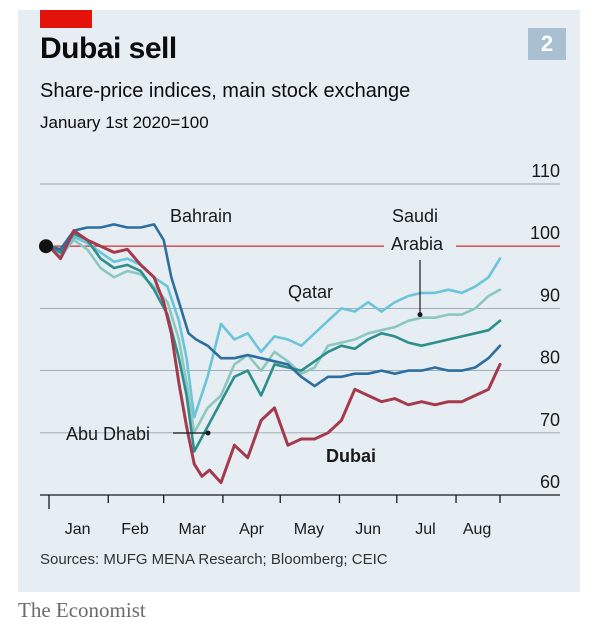 The image size is (594, 628). I want to click on y-tick-label-70: 70, so click(550, 420).